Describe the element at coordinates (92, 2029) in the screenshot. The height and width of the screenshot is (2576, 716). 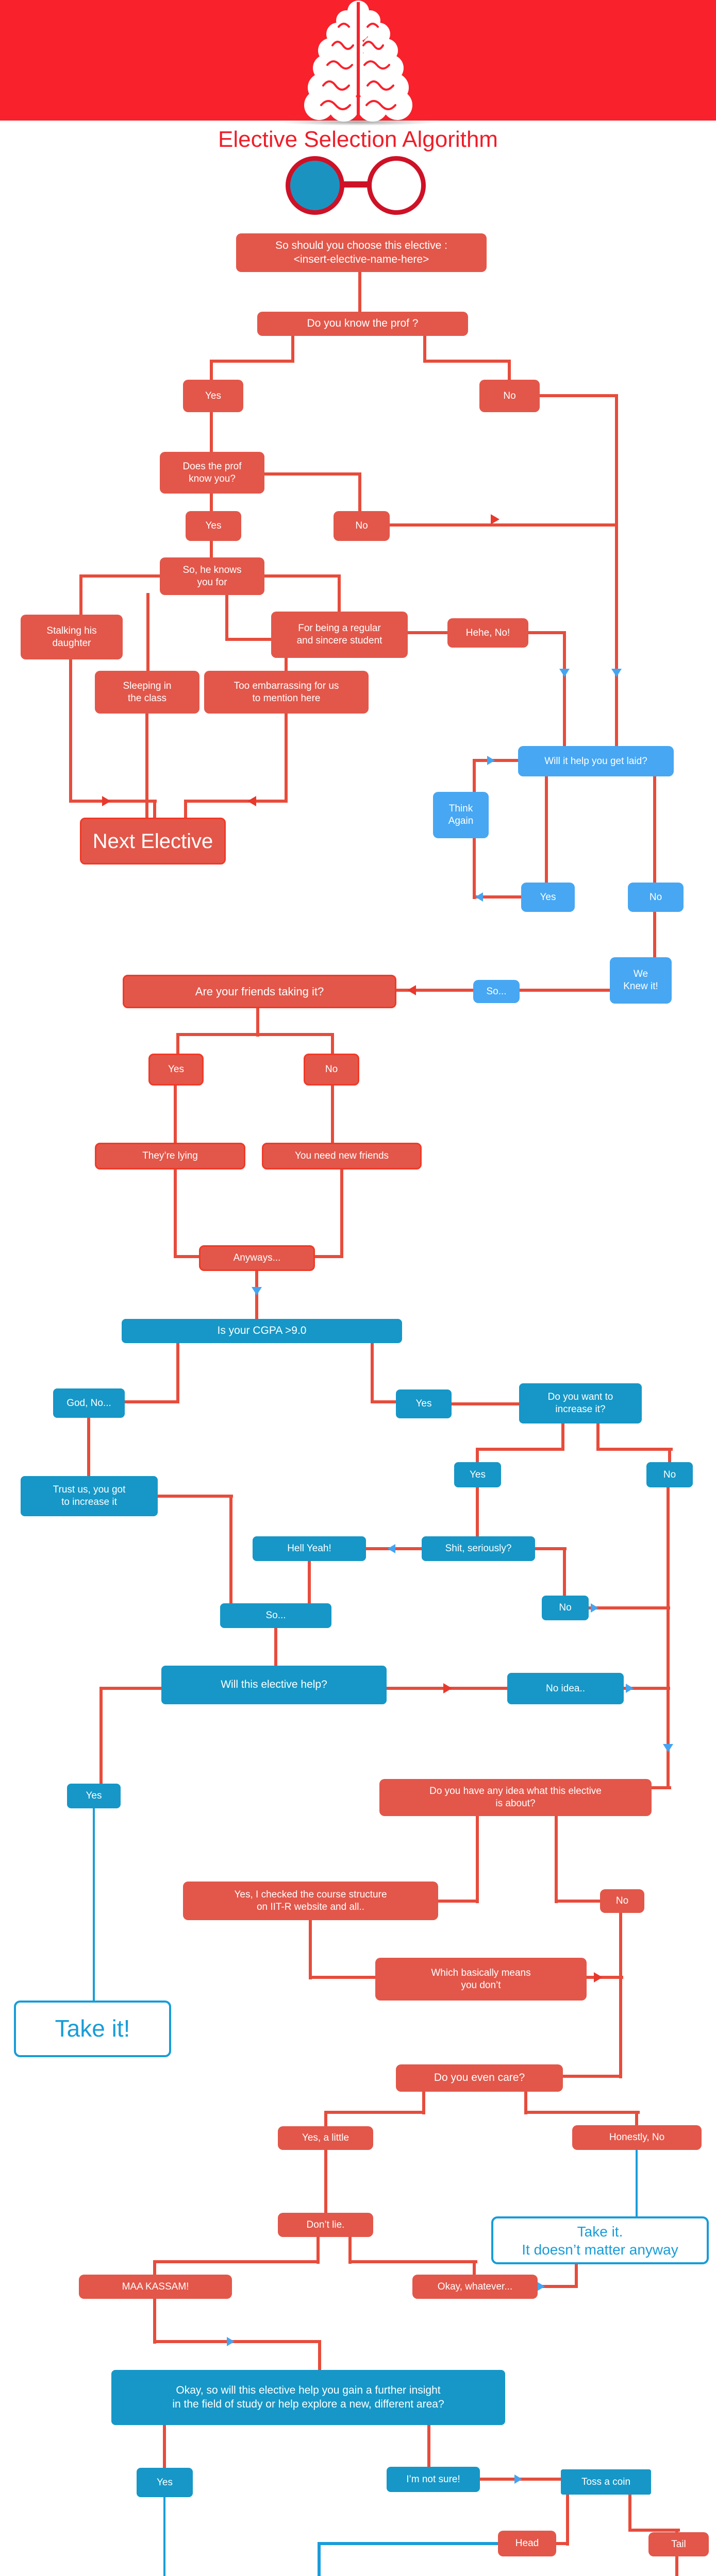
I see `flow-node-take-it-small: Take it!` at that location.